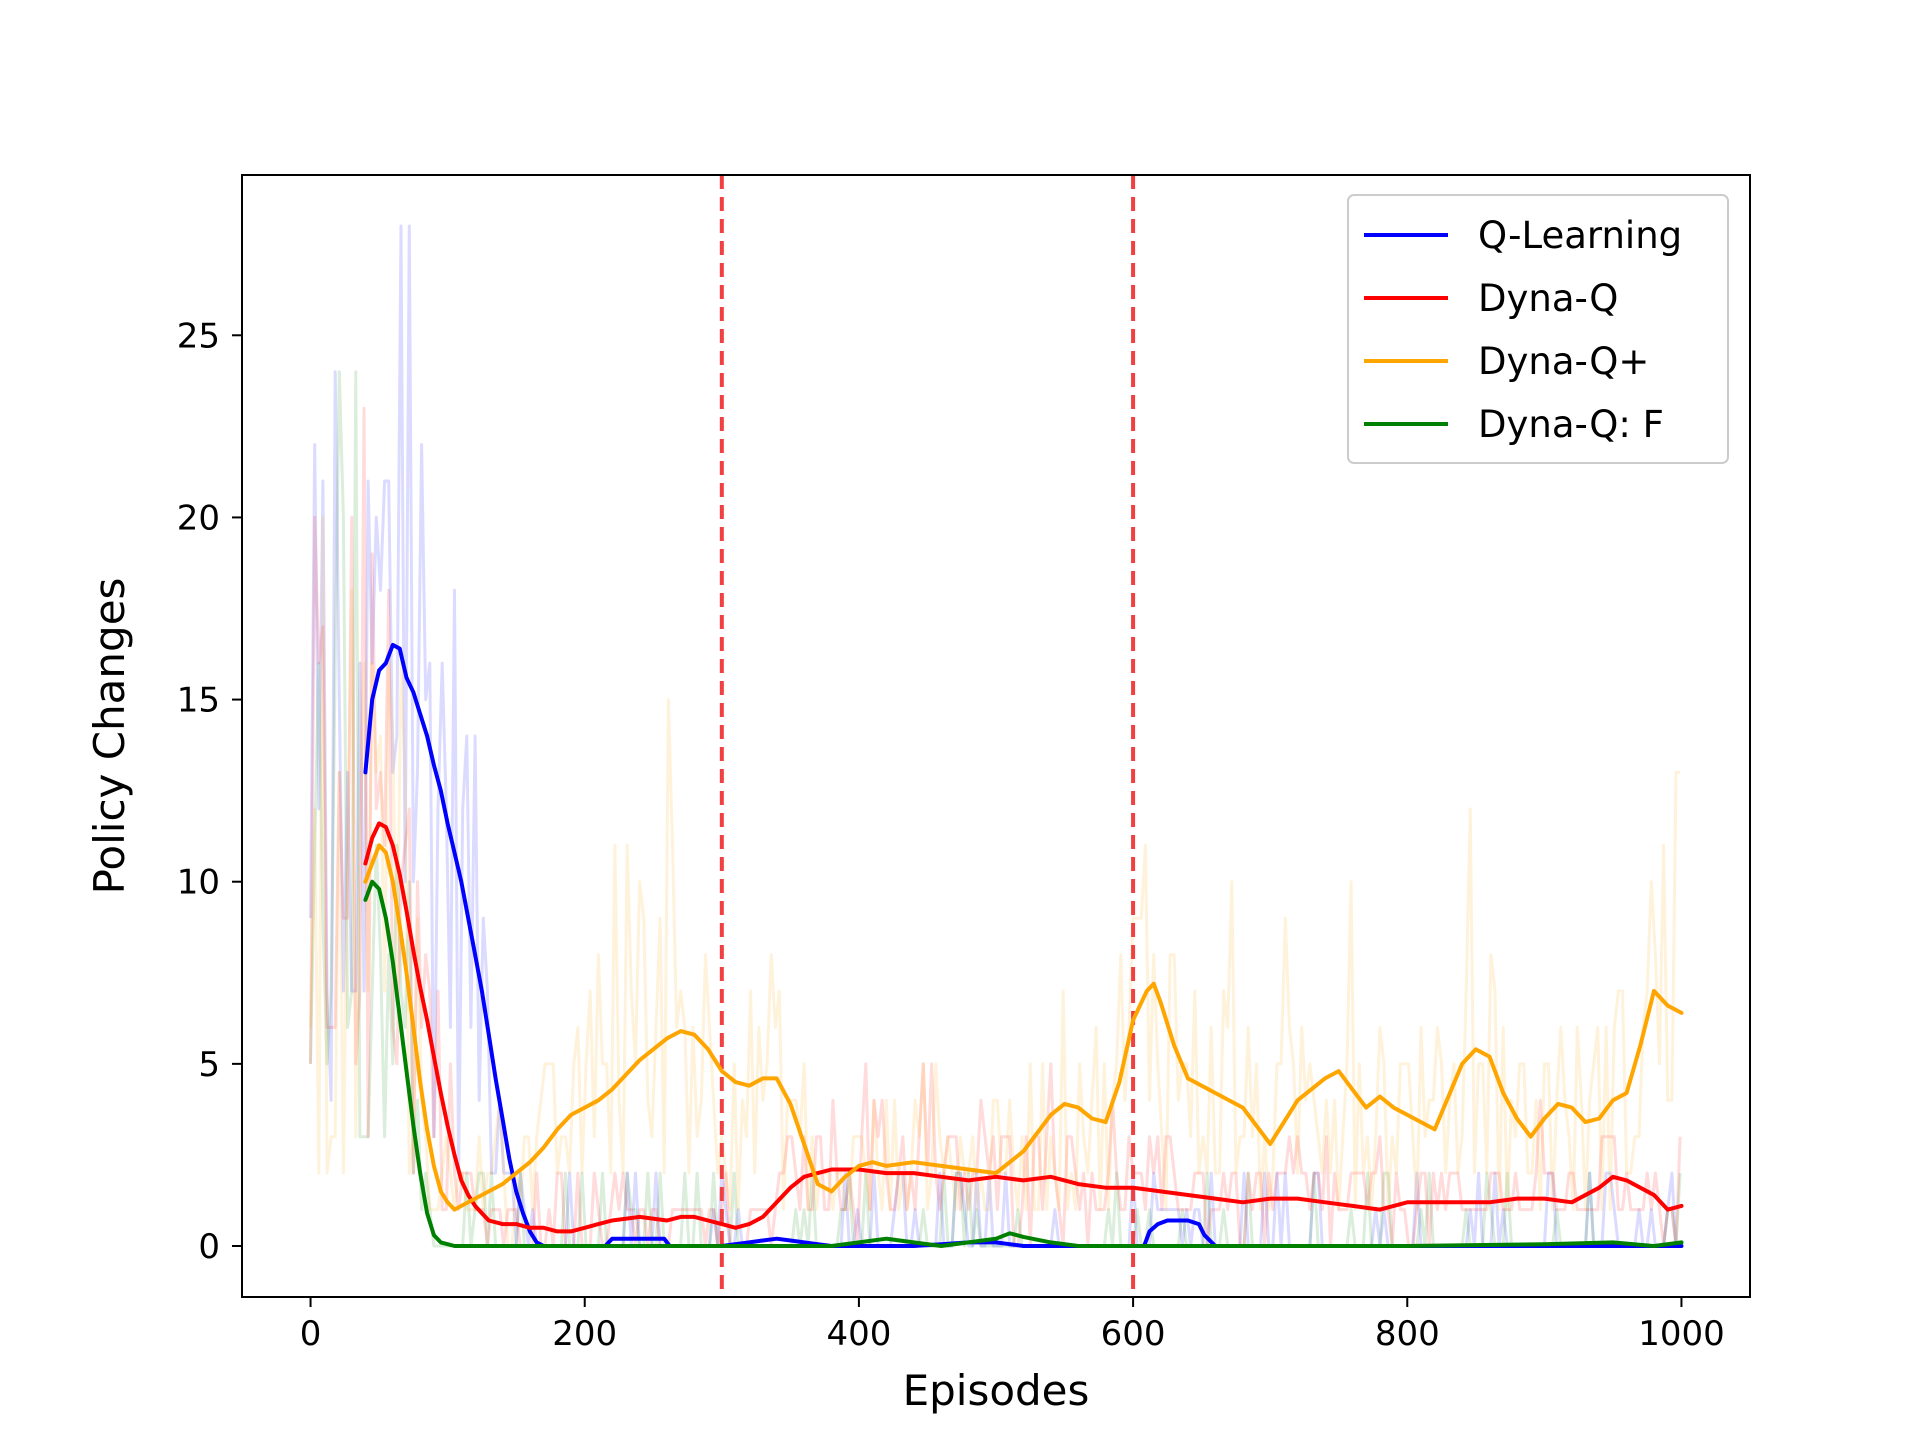  What do you see at coordinates (1563, 361) in the screenshot?
I see `legend-label-2: Dyna-Q+` at bounding box center [1563, 361].